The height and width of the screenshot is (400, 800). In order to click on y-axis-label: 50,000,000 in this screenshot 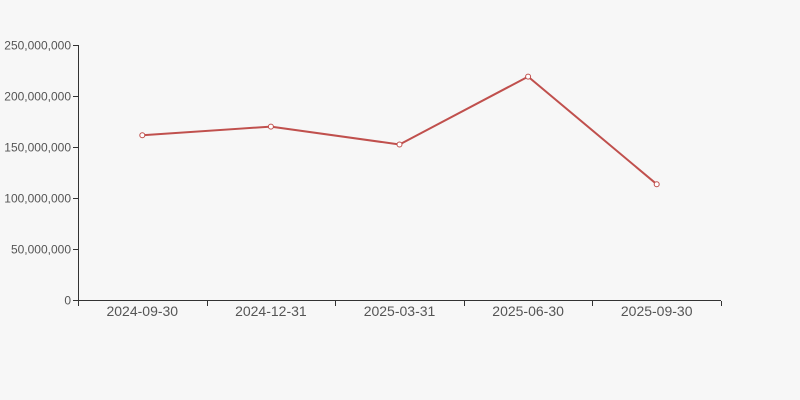, I will do `click(41, 250)`.